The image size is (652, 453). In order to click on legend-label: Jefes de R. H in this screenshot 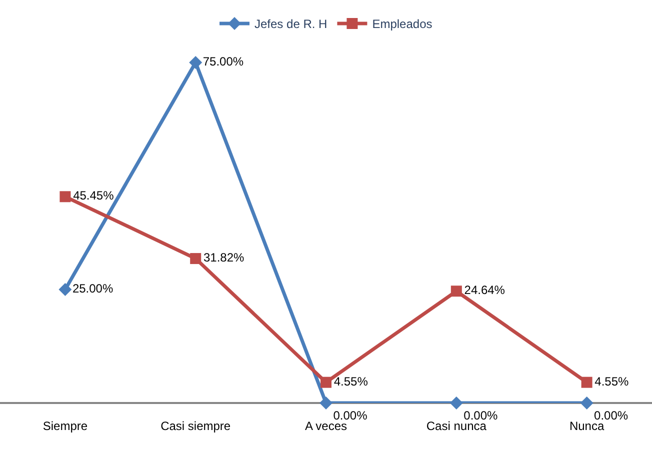, I will do `click(291, 24)`.